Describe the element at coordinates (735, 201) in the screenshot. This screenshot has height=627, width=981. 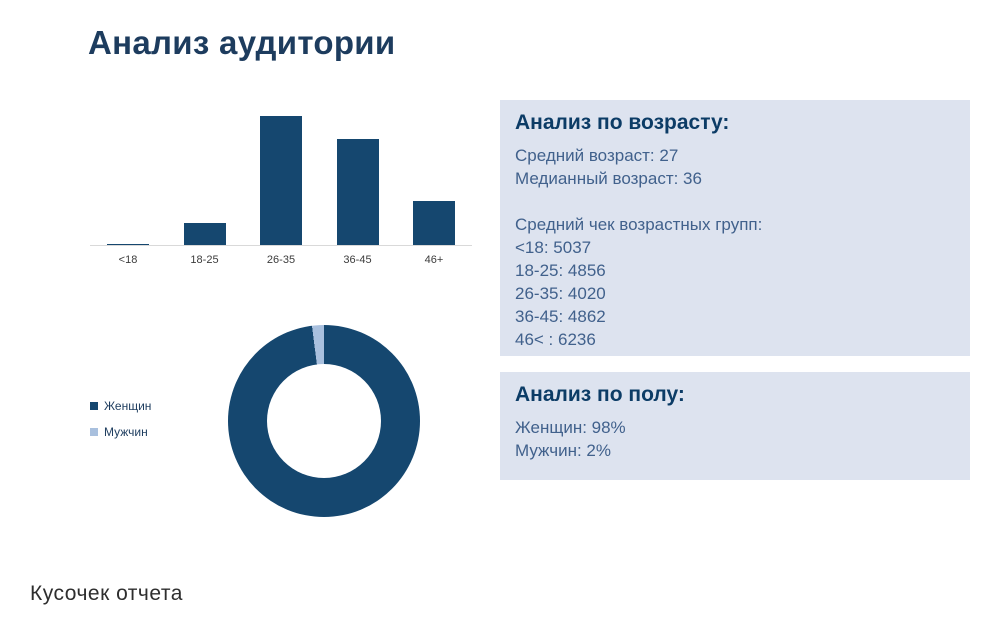
I see `panel-line` at that location.